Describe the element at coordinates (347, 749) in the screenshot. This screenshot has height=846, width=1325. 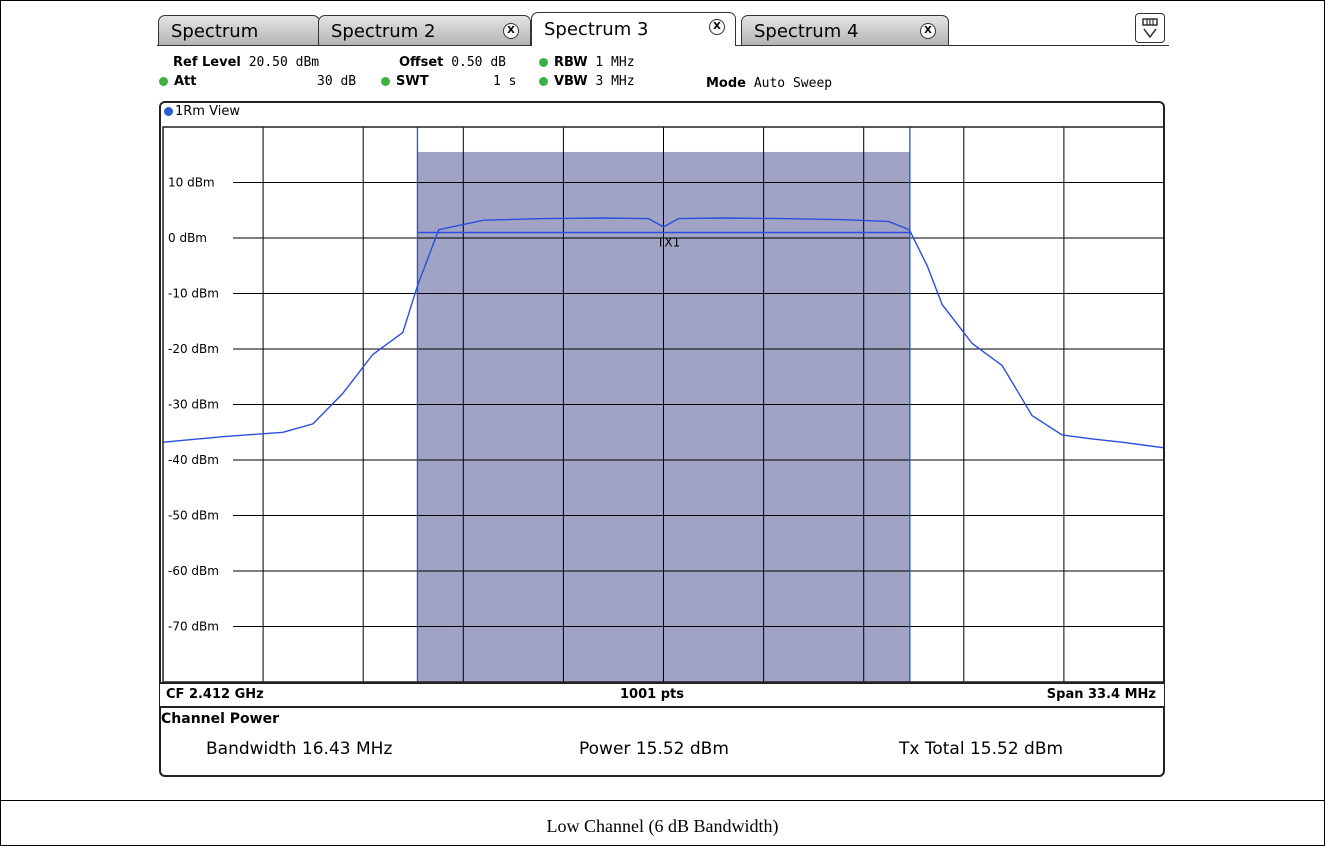
I see `bandwidth-value: 16.43 MHz` at that location.